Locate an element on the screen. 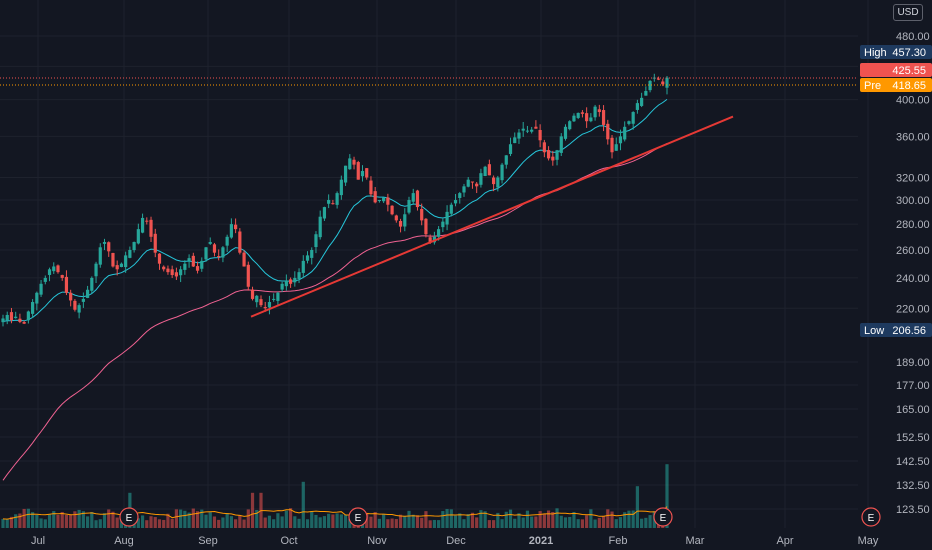 The width and height of the screenshot is (932, 550). y-tick-label: 240.00 is located at coordinates (913, 279).